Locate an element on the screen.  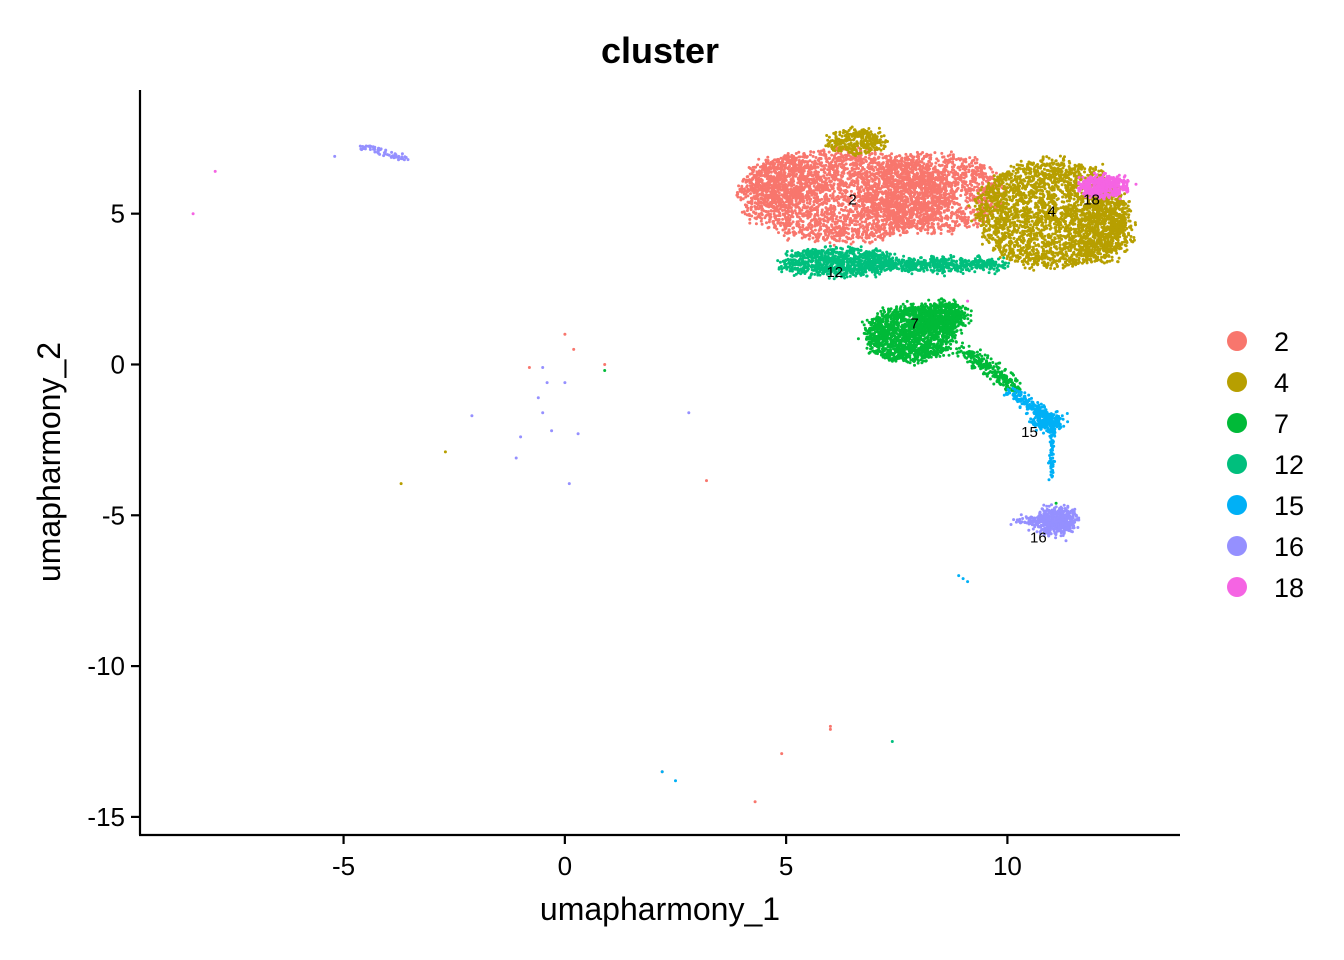
chart-title: cluster is located at coordinates (660, 50).